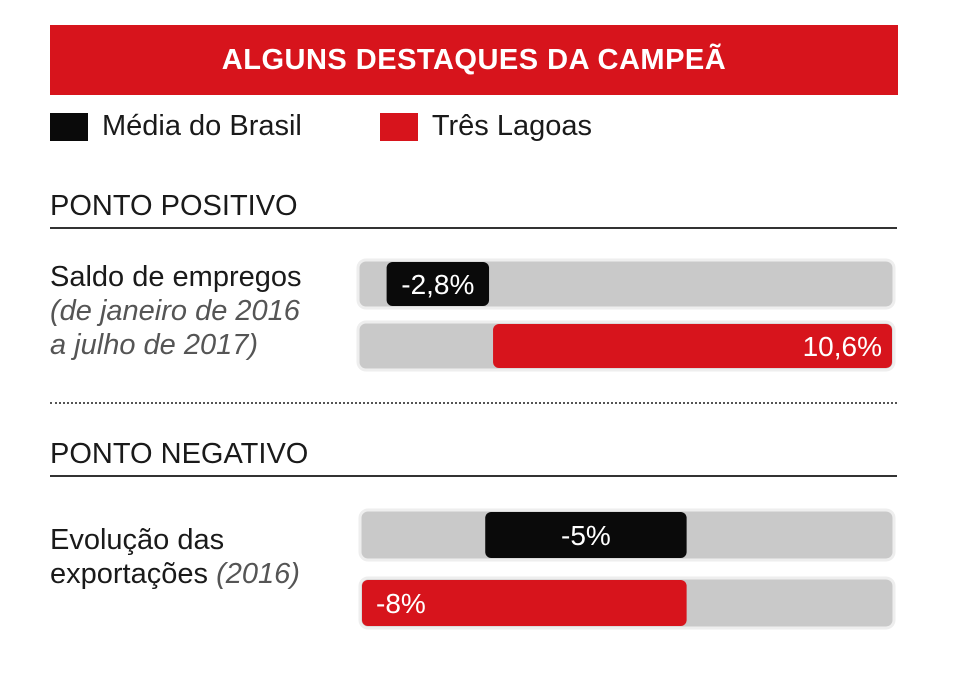  Describe the element at coordinates (473, 209) in the screenshot. I see `section-title-positive: PONTO POSITIVO` at that location.